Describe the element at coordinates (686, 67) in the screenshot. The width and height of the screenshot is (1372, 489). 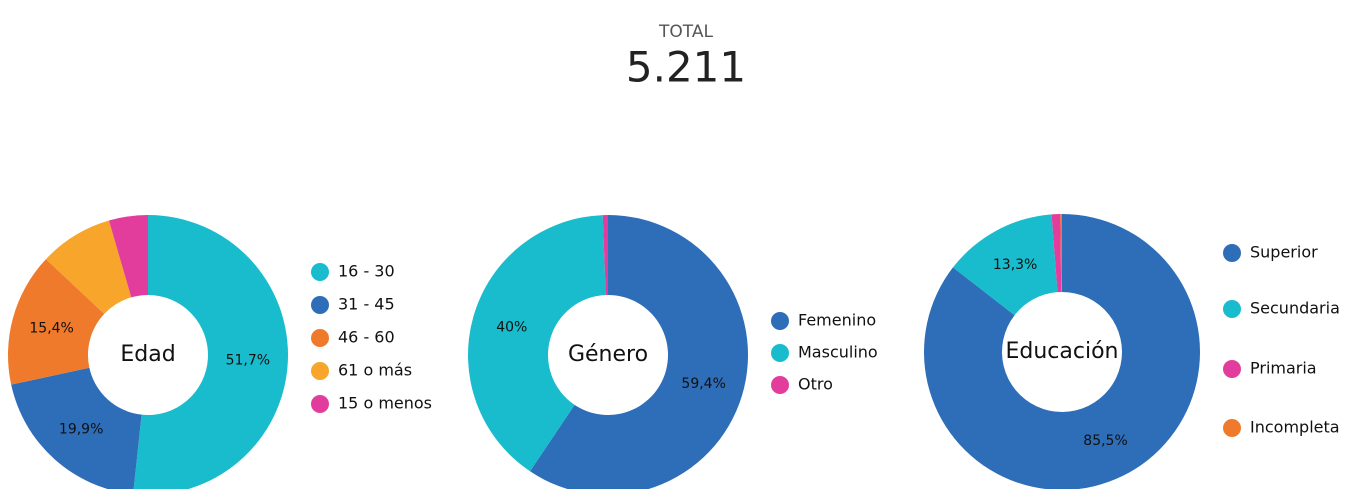
I see `total-value: 5.211` at that location.